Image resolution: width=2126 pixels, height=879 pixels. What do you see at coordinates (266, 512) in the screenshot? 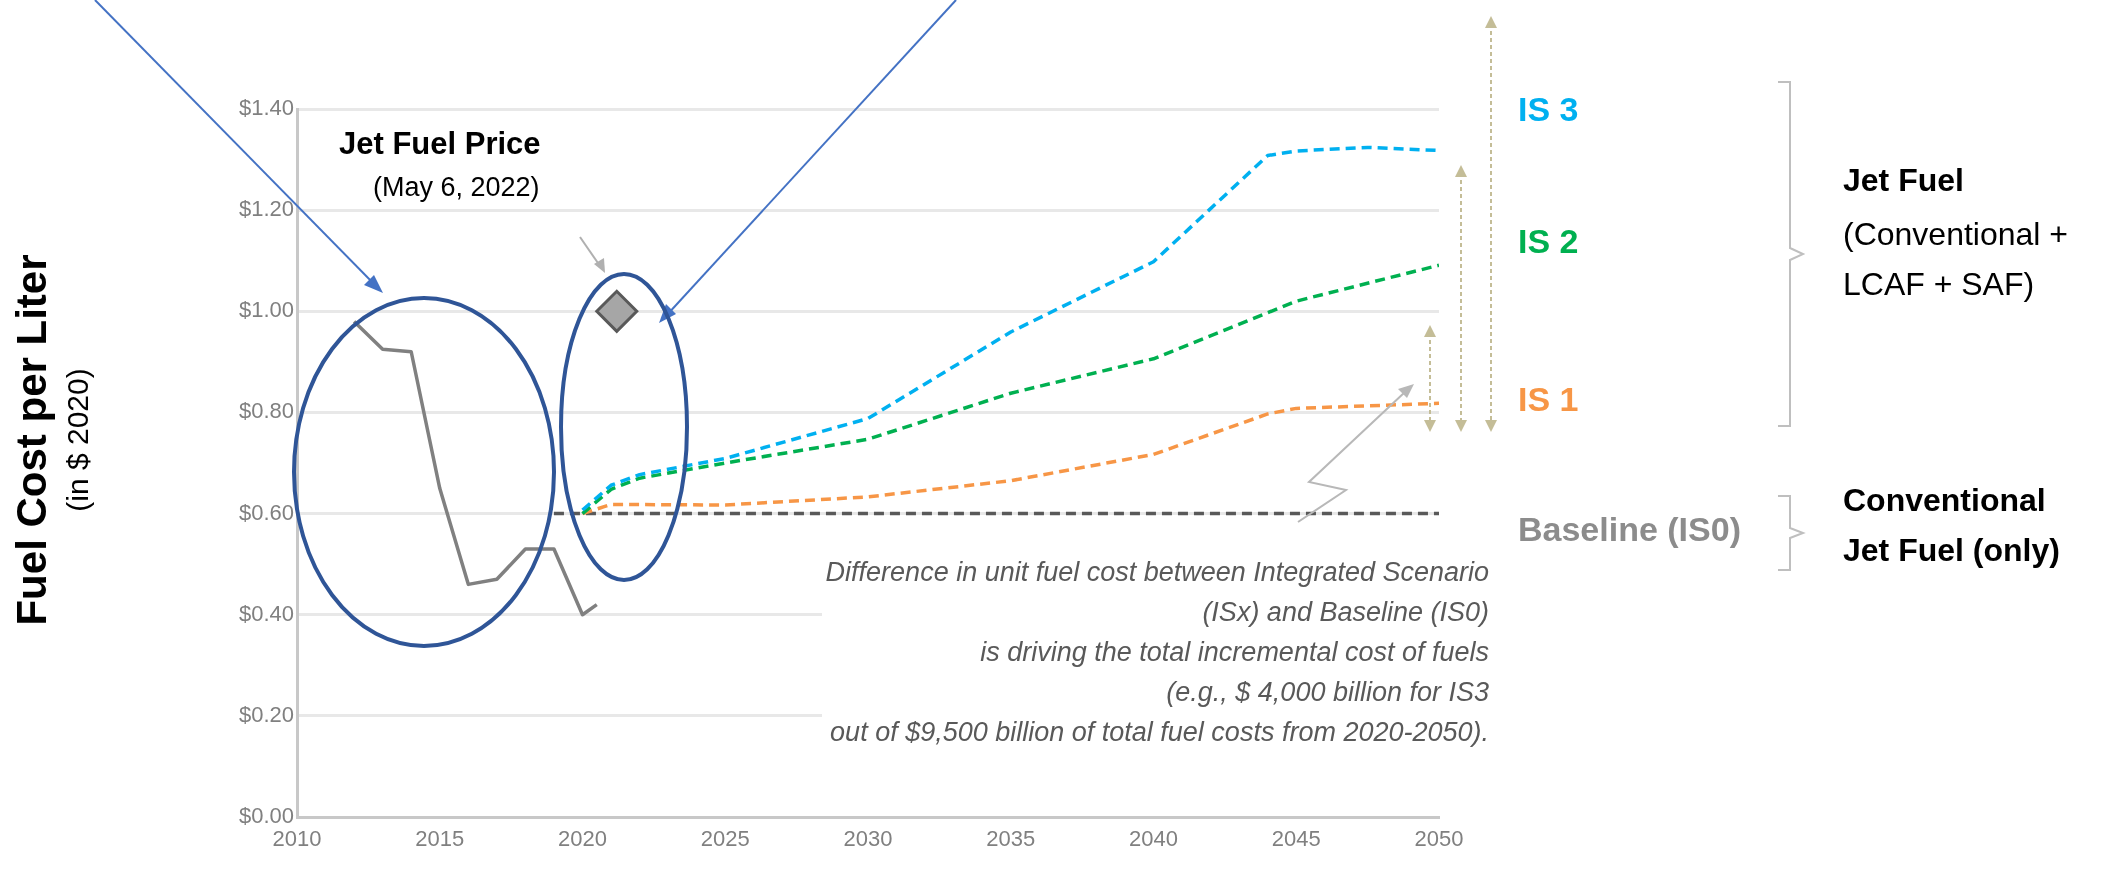
I see `y-tick-label: $0.60` at bounding box center [266, 512].